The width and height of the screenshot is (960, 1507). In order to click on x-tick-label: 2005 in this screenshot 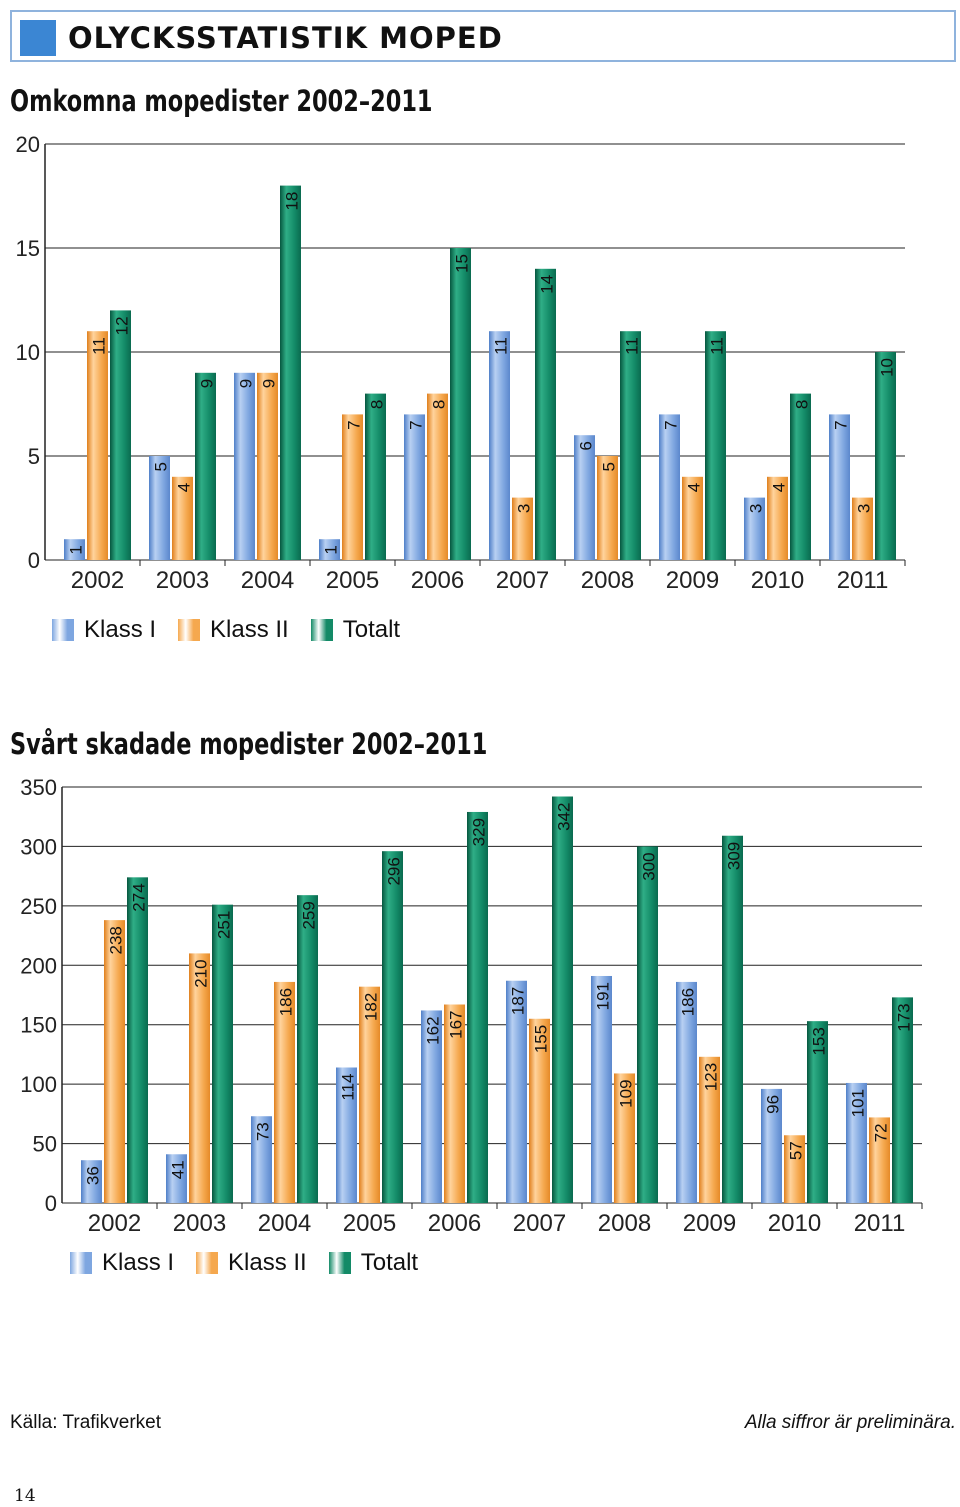, I will do `click(352, 580)`.